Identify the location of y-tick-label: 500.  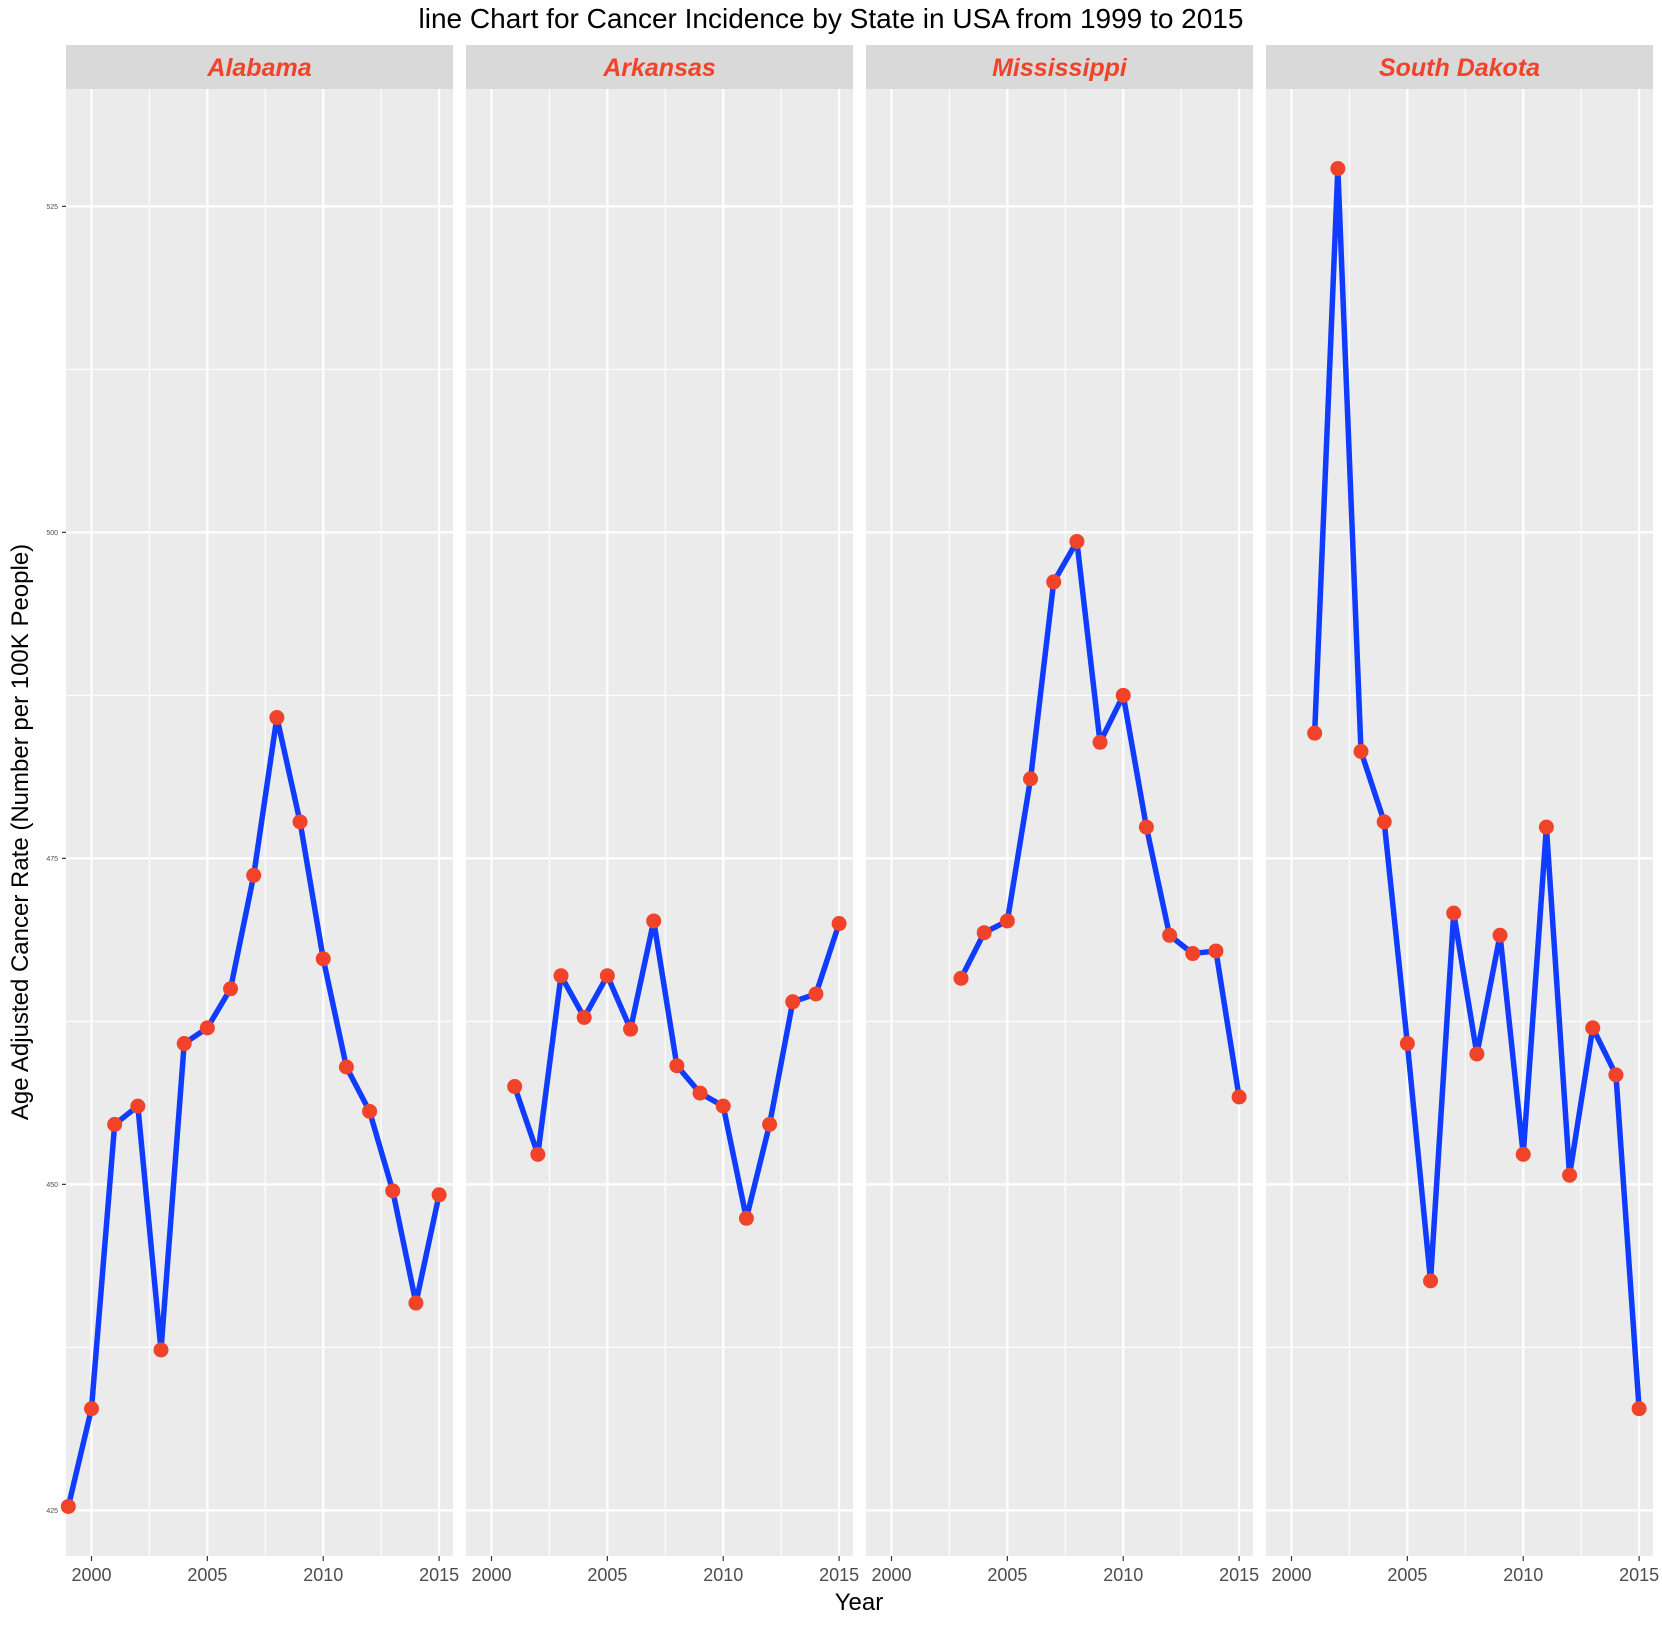
(52, 533).